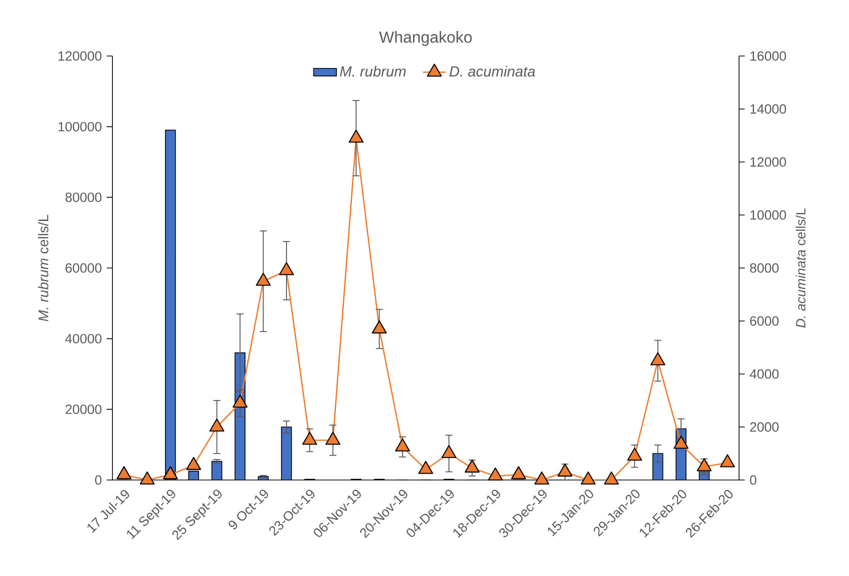  I want to click on y2-tick-label: 16000, so click(768, 56).